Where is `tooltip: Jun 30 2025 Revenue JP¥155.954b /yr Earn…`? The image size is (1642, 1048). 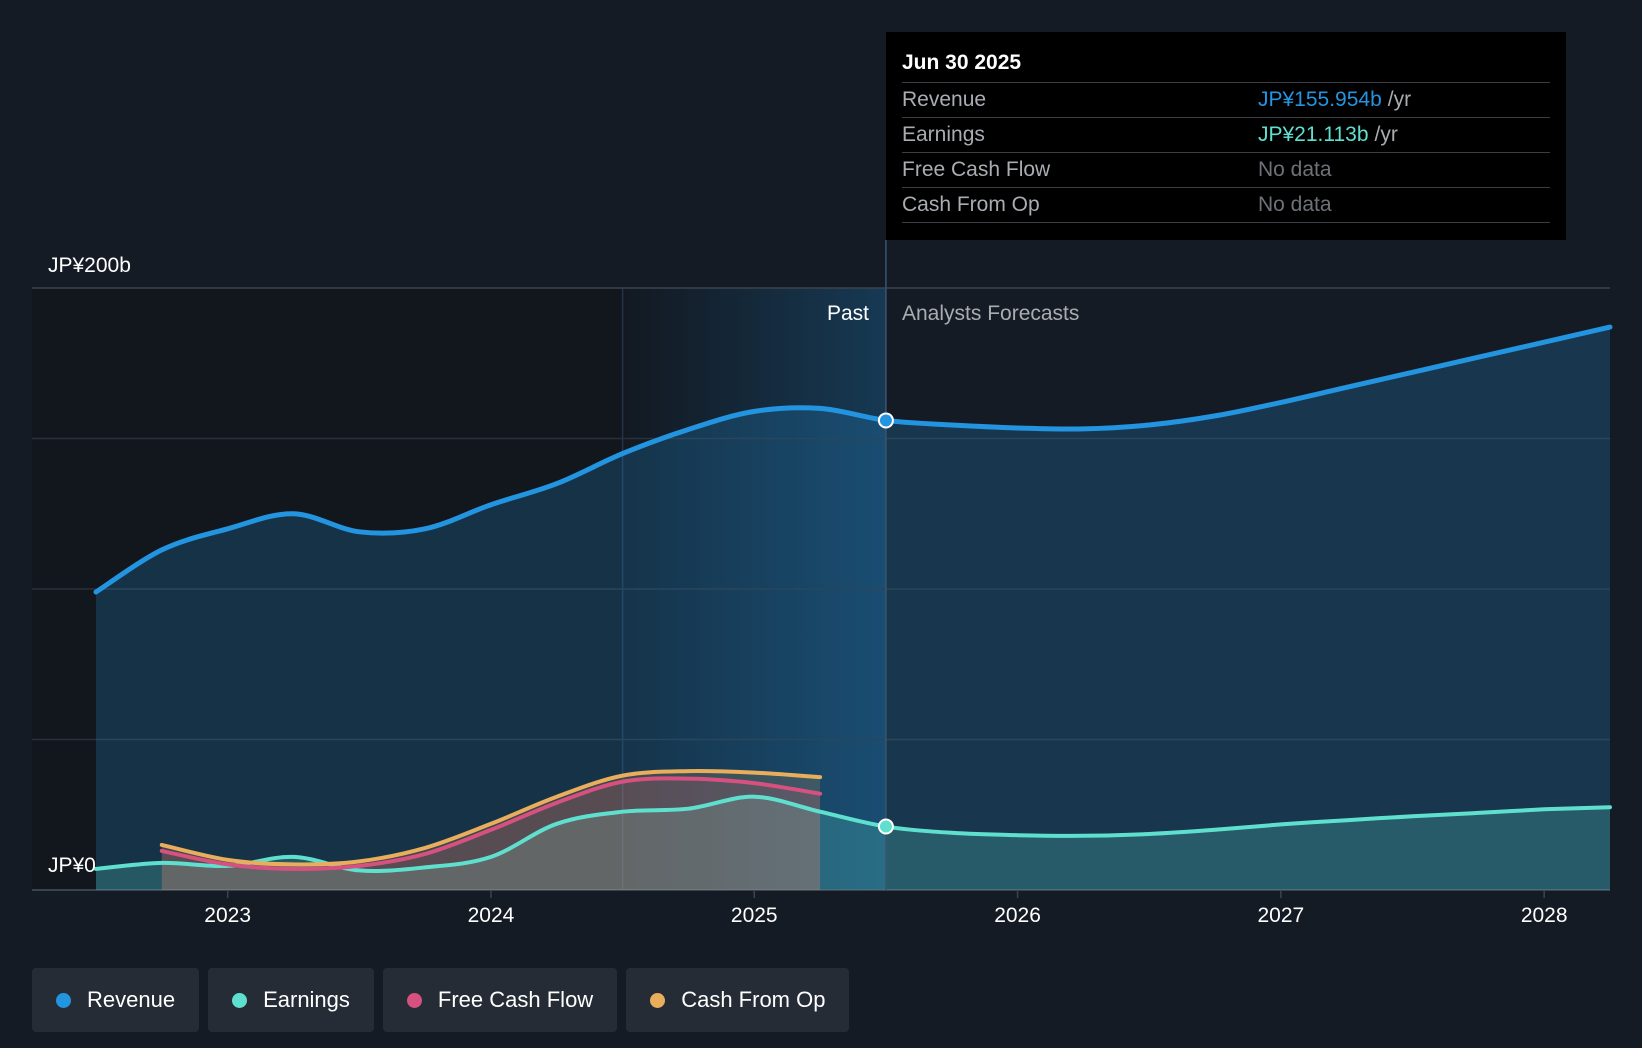 tooltip: Jun 30 2025 Revenue JP¥155.954b /yr Earn… is located at coordinates (1226, 136).